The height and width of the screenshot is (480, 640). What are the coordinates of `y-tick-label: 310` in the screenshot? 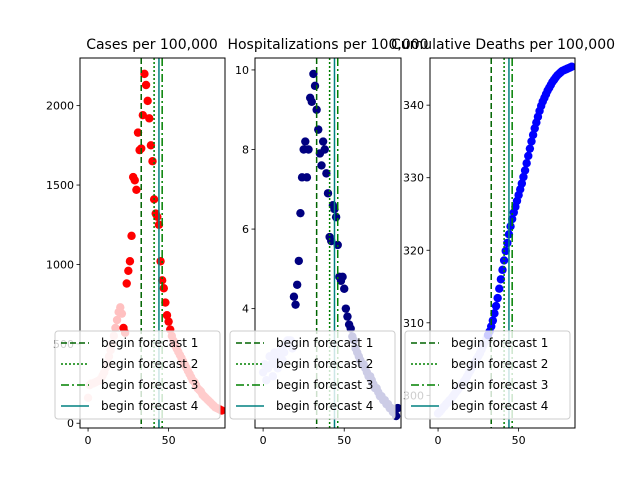 It's located at (413, 323).